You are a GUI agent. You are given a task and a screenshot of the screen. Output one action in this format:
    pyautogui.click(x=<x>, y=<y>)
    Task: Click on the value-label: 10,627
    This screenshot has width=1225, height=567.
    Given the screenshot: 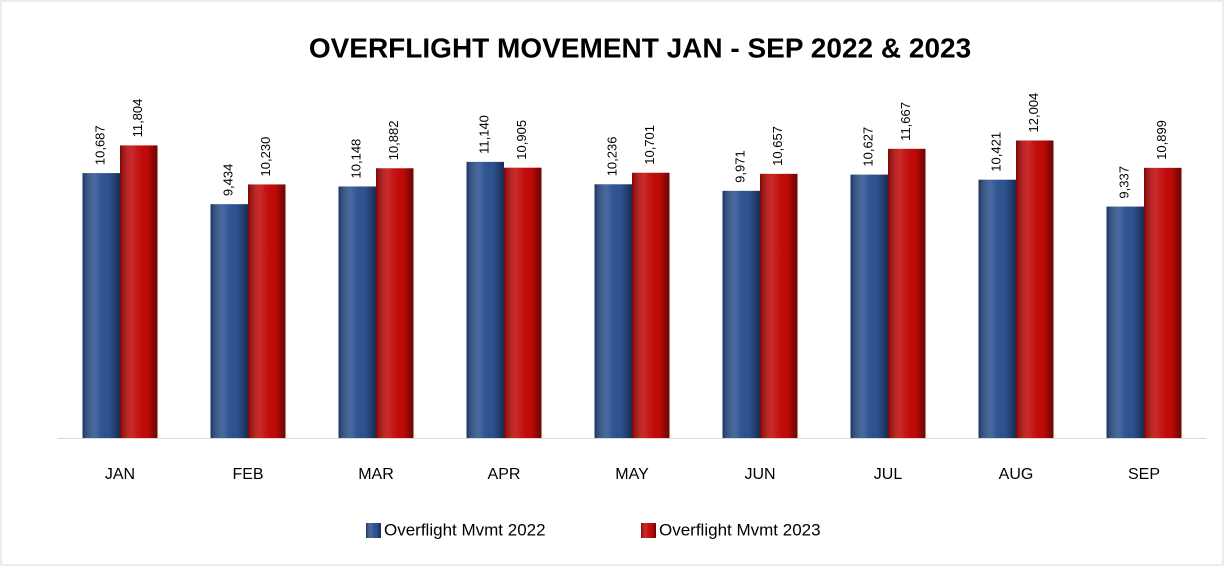 What is the action you would take?
    pyautogui.click(x=868, y=147)
    